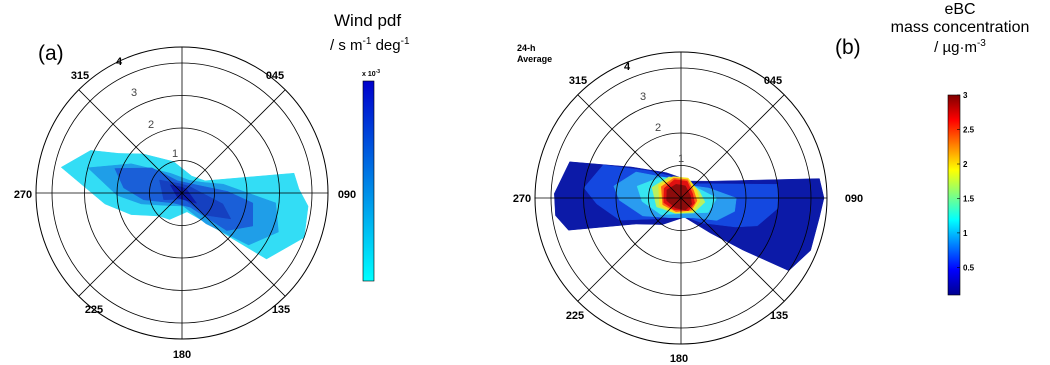  I want to click on colorbar-gradient-b, so click(954, 195).